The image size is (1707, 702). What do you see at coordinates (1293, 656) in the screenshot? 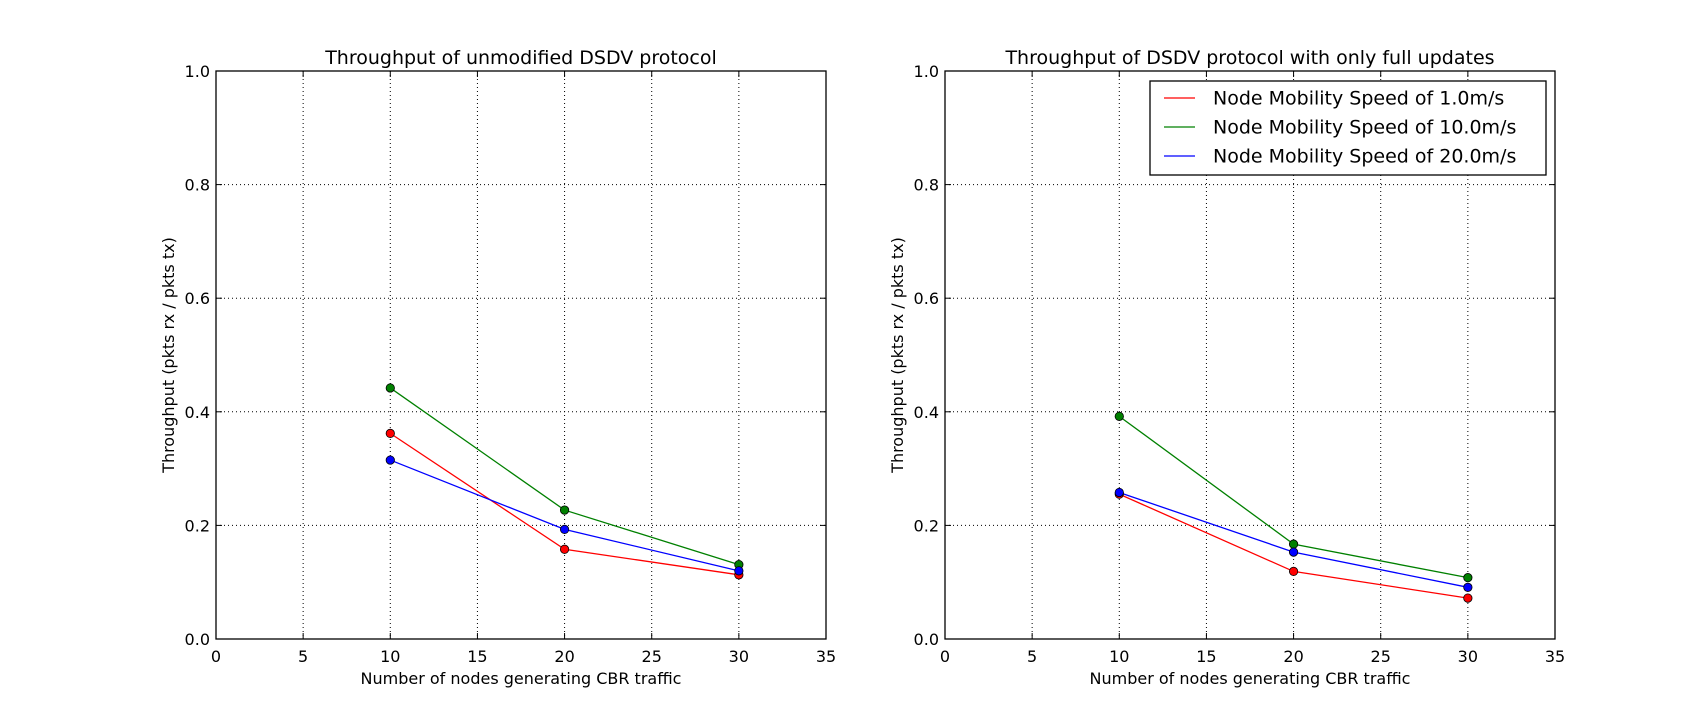
I see `chart-right-x-tick-label: 20` at bounding box center [1293, 656].